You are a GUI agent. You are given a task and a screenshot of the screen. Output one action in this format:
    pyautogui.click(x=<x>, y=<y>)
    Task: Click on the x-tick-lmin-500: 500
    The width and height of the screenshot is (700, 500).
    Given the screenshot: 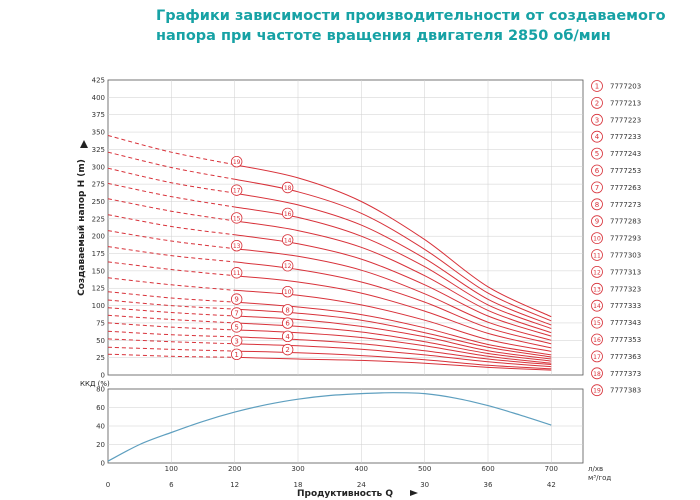 What is the action you would take?
    pyautogui.click(x=424, y=469)
    